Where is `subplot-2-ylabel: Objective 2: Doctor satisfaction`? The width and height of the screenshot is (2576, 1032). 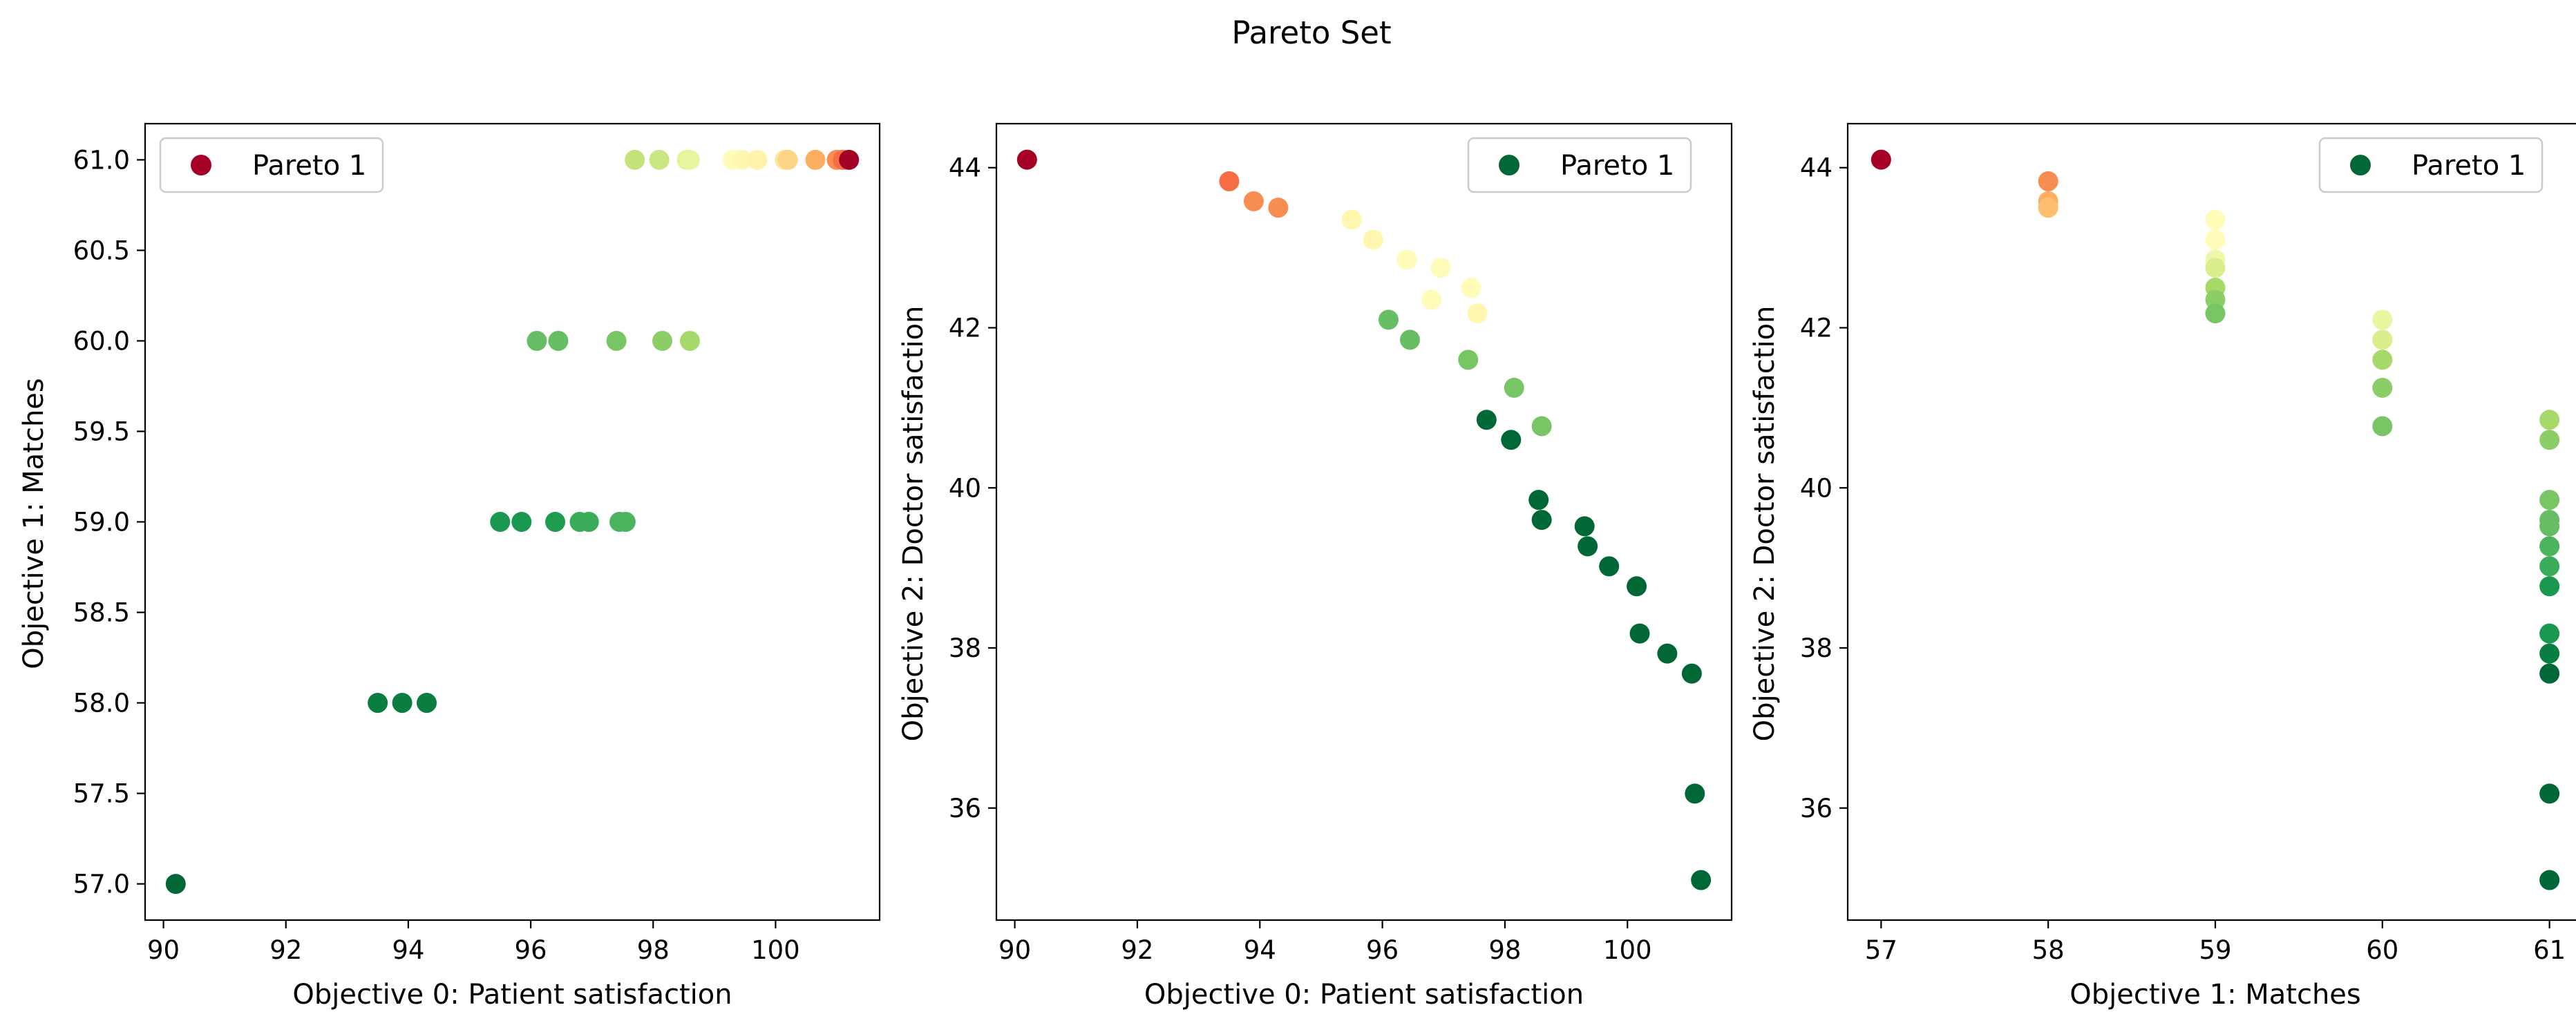 subplot-2-ylabel: Objective 2: Doctor satisfaction is located at coordinates (913, 524).